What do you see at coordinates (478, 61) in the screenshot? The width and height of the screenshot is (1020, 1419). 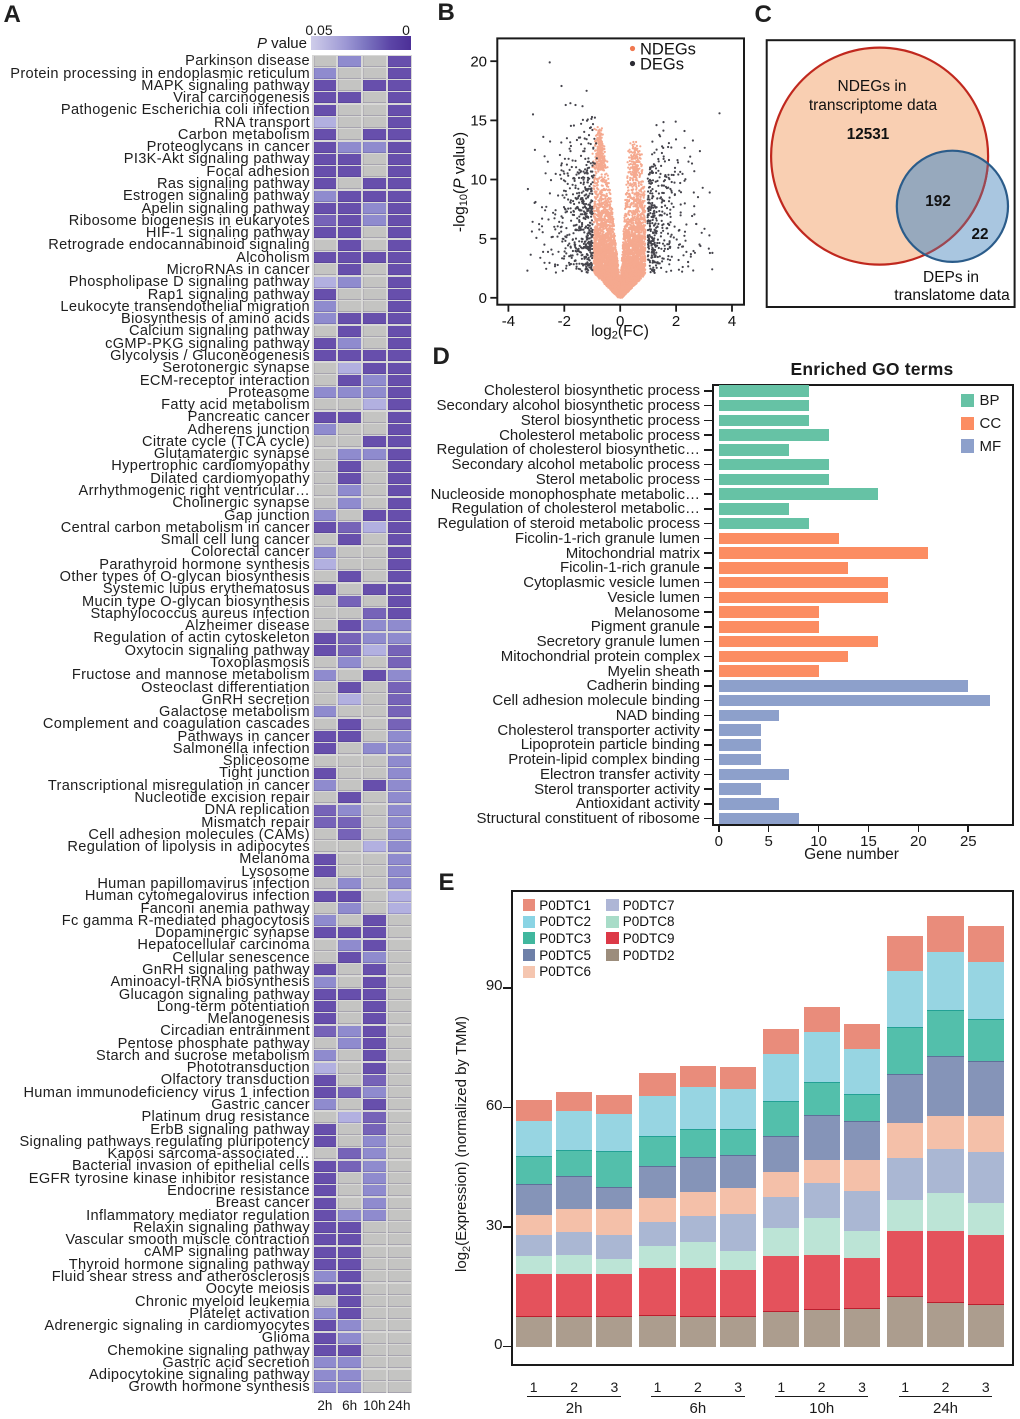 I see `svg-text: 20` at bounding box center [478, 61].